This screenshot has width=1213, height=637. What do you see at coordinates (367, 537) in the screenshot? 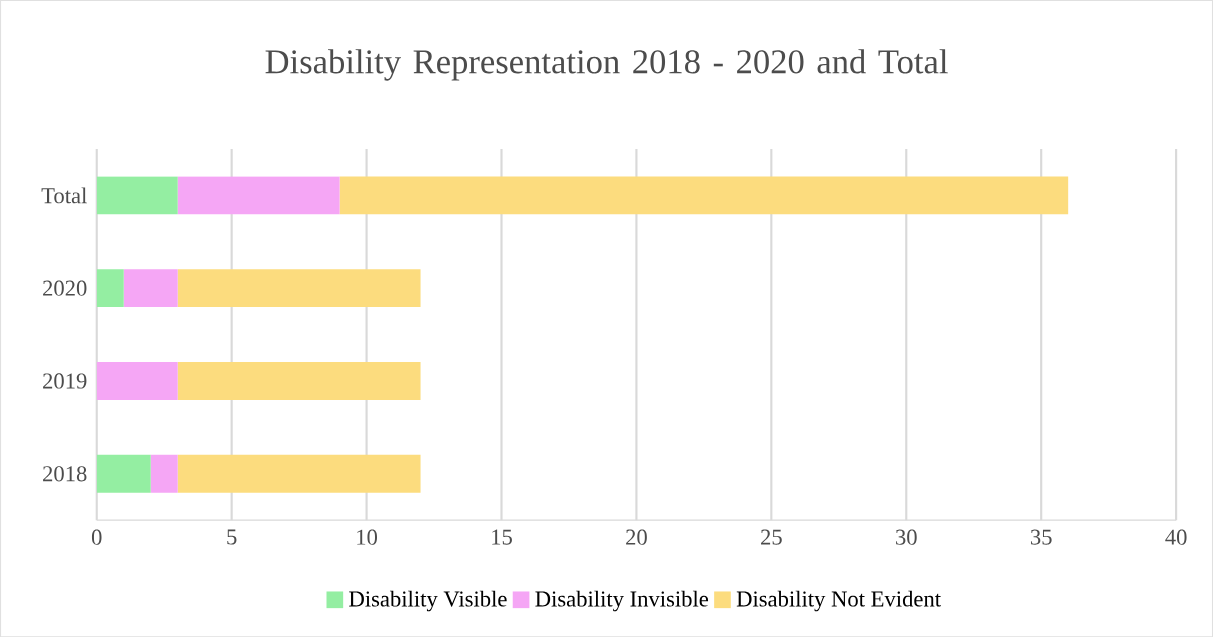
I see `x-tick-label: 10` at bounding box center [367, 537].